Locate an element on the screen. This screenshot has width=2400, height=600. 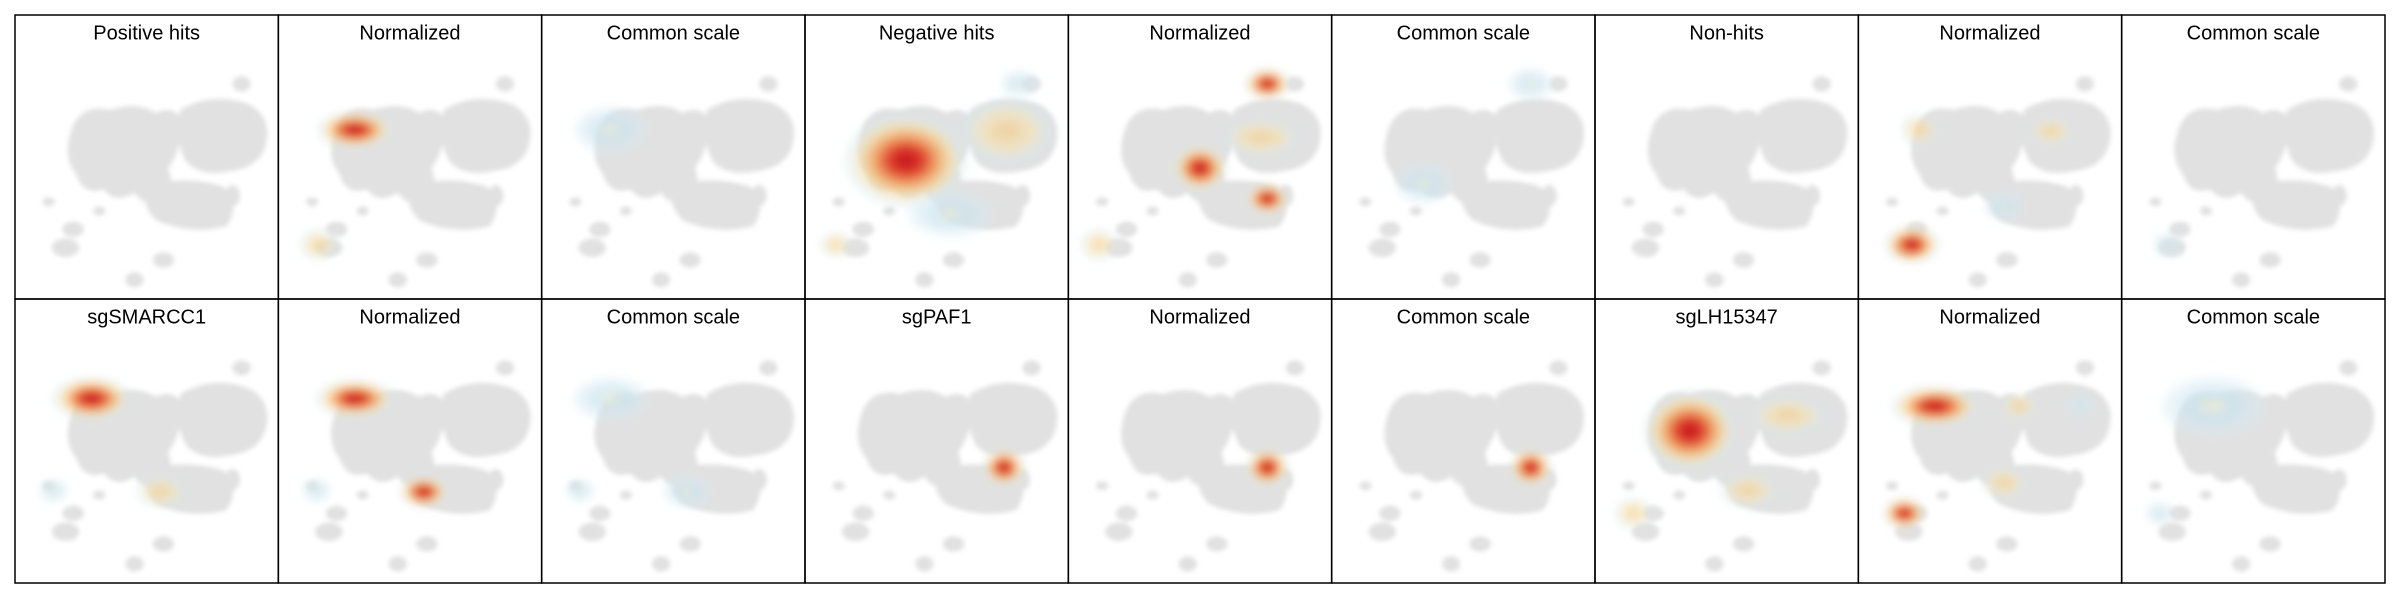
panel: sgPAF1 is located at coordinates (937, 441).